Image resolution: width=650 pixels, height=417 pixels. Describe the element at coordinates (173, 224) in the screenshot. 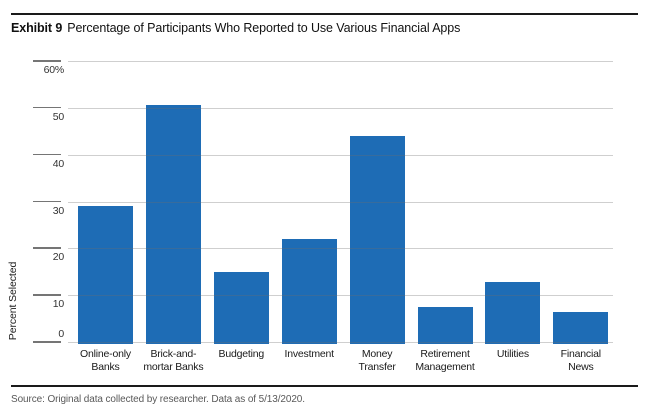

I see `bar-brick-and-mortar-banks` at that location.